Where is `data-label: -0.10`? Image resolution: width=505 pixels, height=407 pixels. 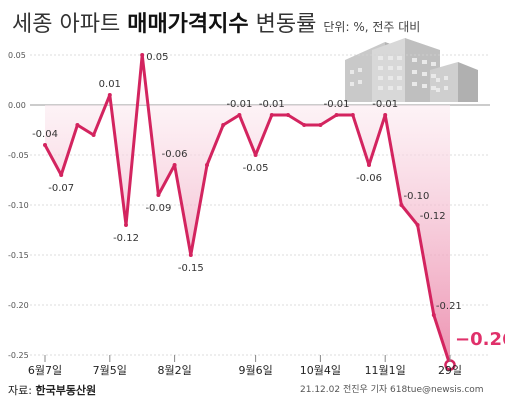 data-label: -0.10 is located at coordinates (417, 196).